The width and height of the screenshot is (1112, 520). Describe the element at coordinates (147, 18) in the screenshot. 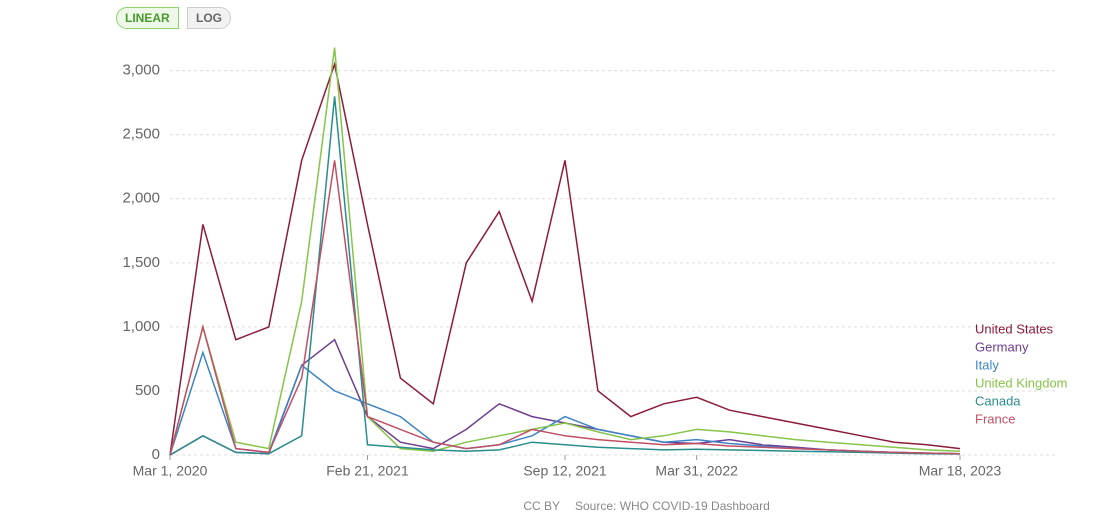

I see `linear-button: LINEAR` at that location.